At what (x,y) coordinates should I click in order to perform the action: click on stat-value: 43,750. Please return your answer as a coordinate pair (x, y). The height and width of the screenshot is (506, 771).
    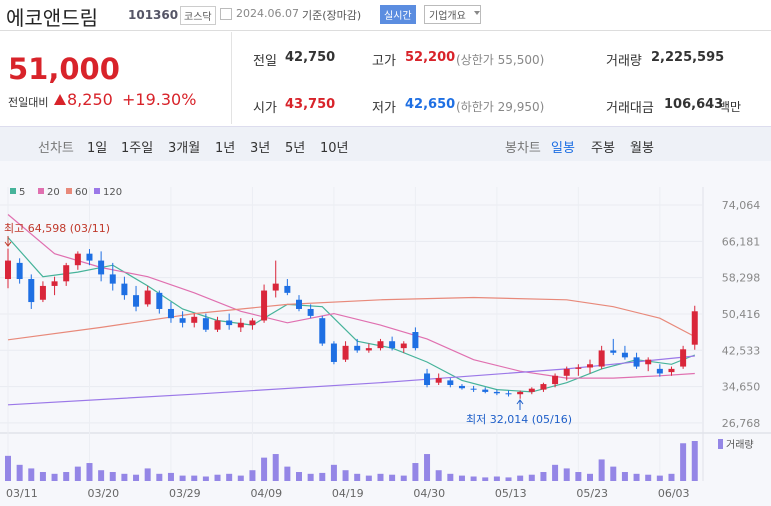
    Looking at the image, I should click on (310, 104).